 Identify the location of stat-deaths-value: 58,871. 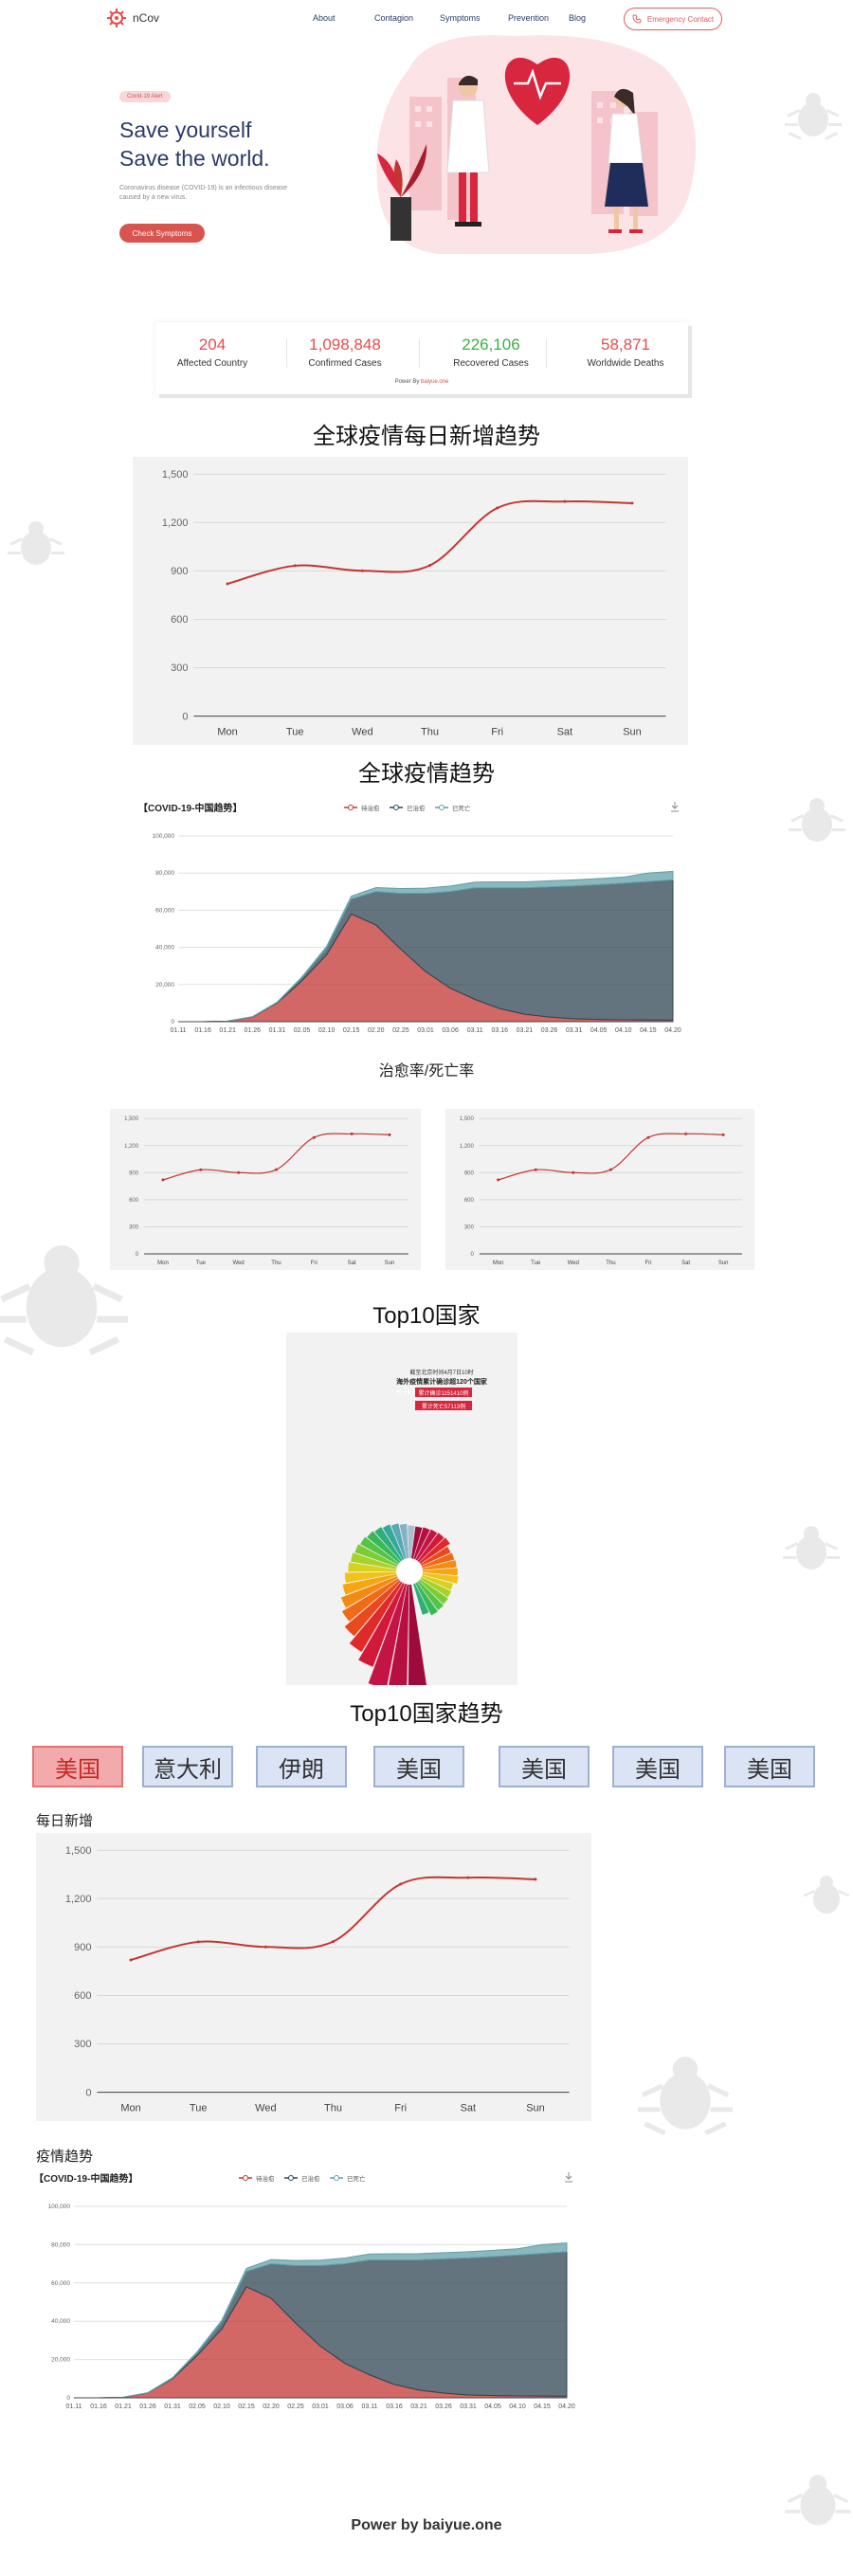
(625, 345).